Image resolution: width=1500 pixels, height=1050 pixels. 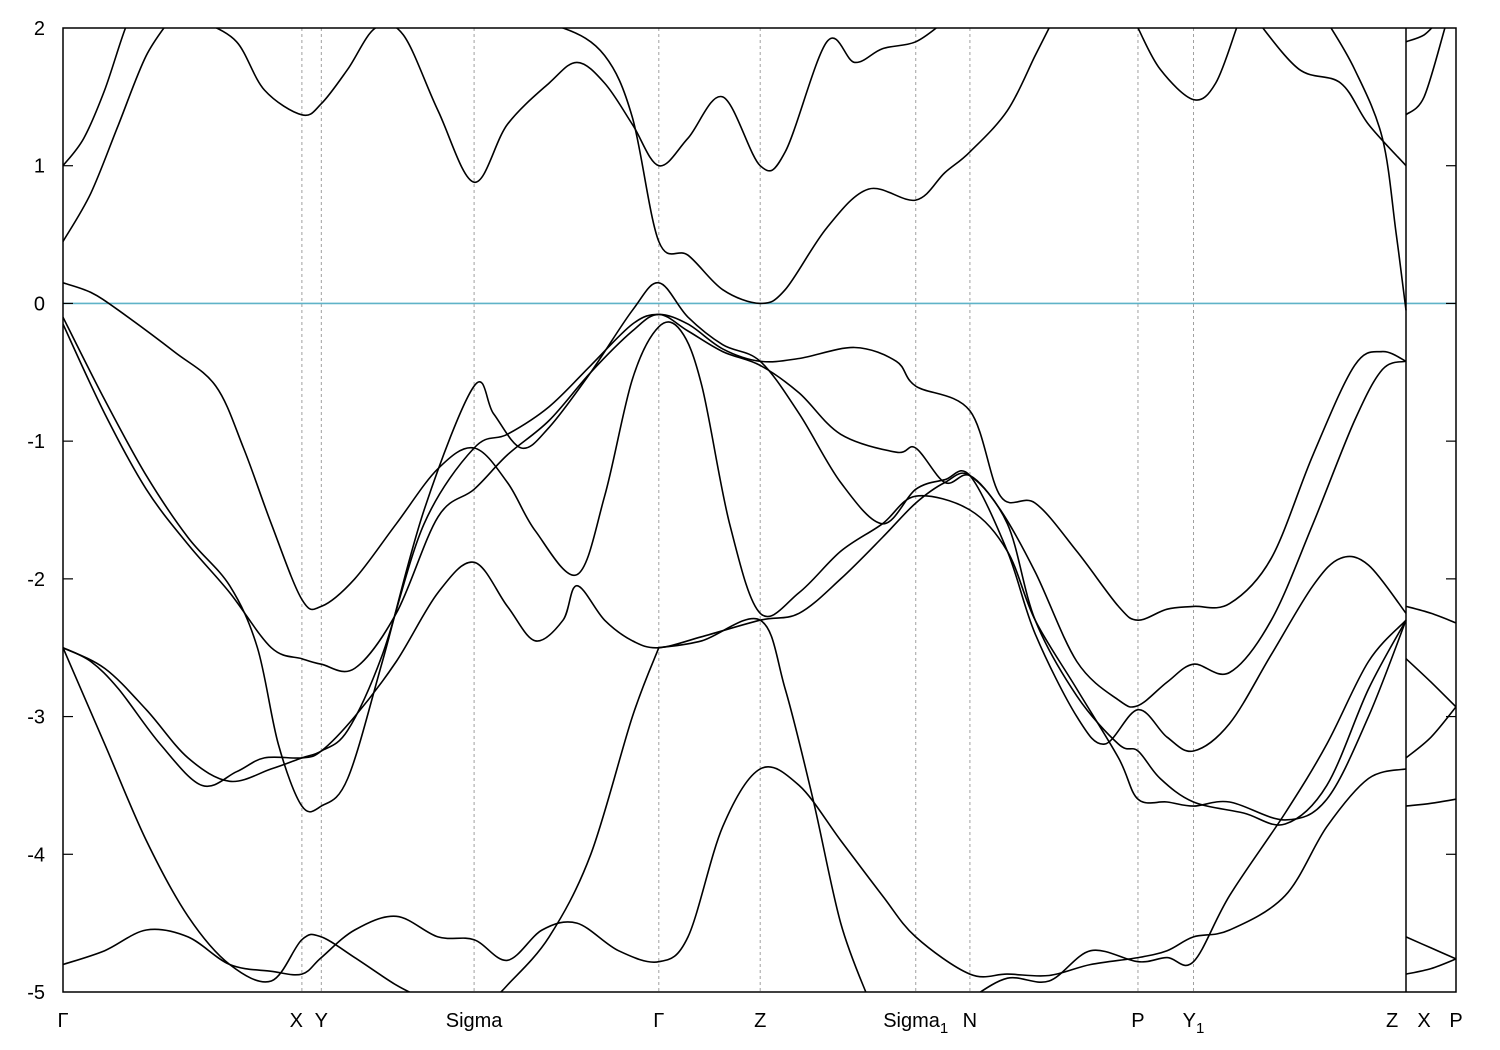 I want to click on x-tick-label-11: X, so click(x=1423, y=1021).